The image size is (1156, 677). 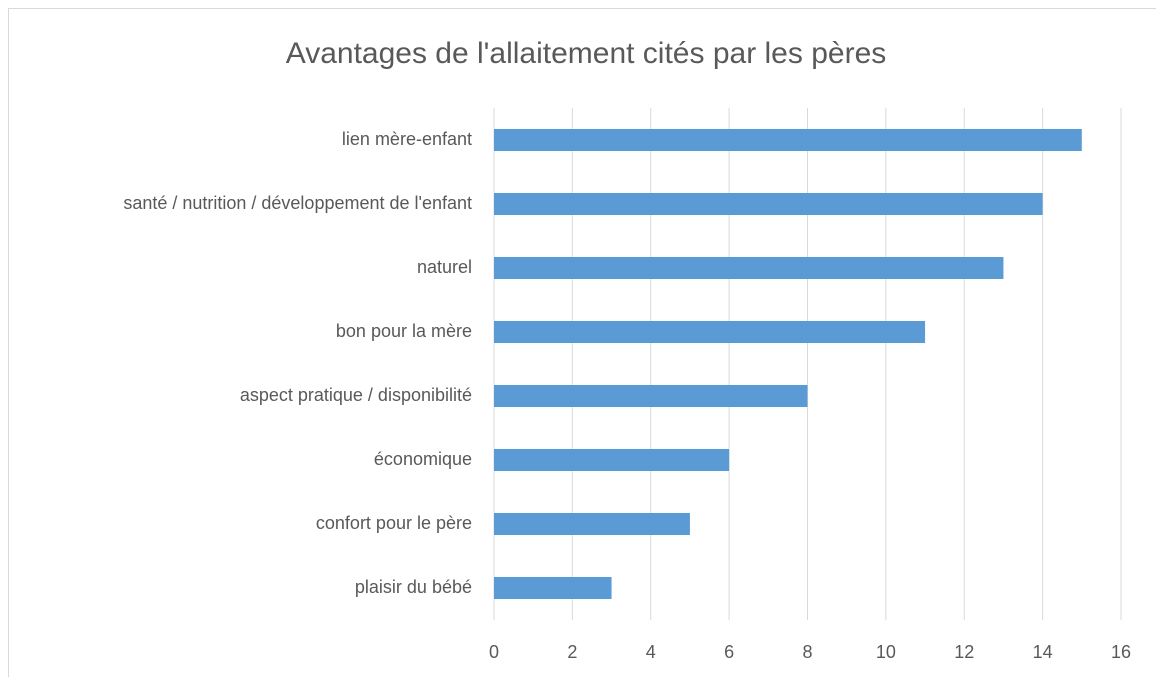 I want to click on y-tick-label: aspect pratique / disponibilité, so click(x=356, y=395).